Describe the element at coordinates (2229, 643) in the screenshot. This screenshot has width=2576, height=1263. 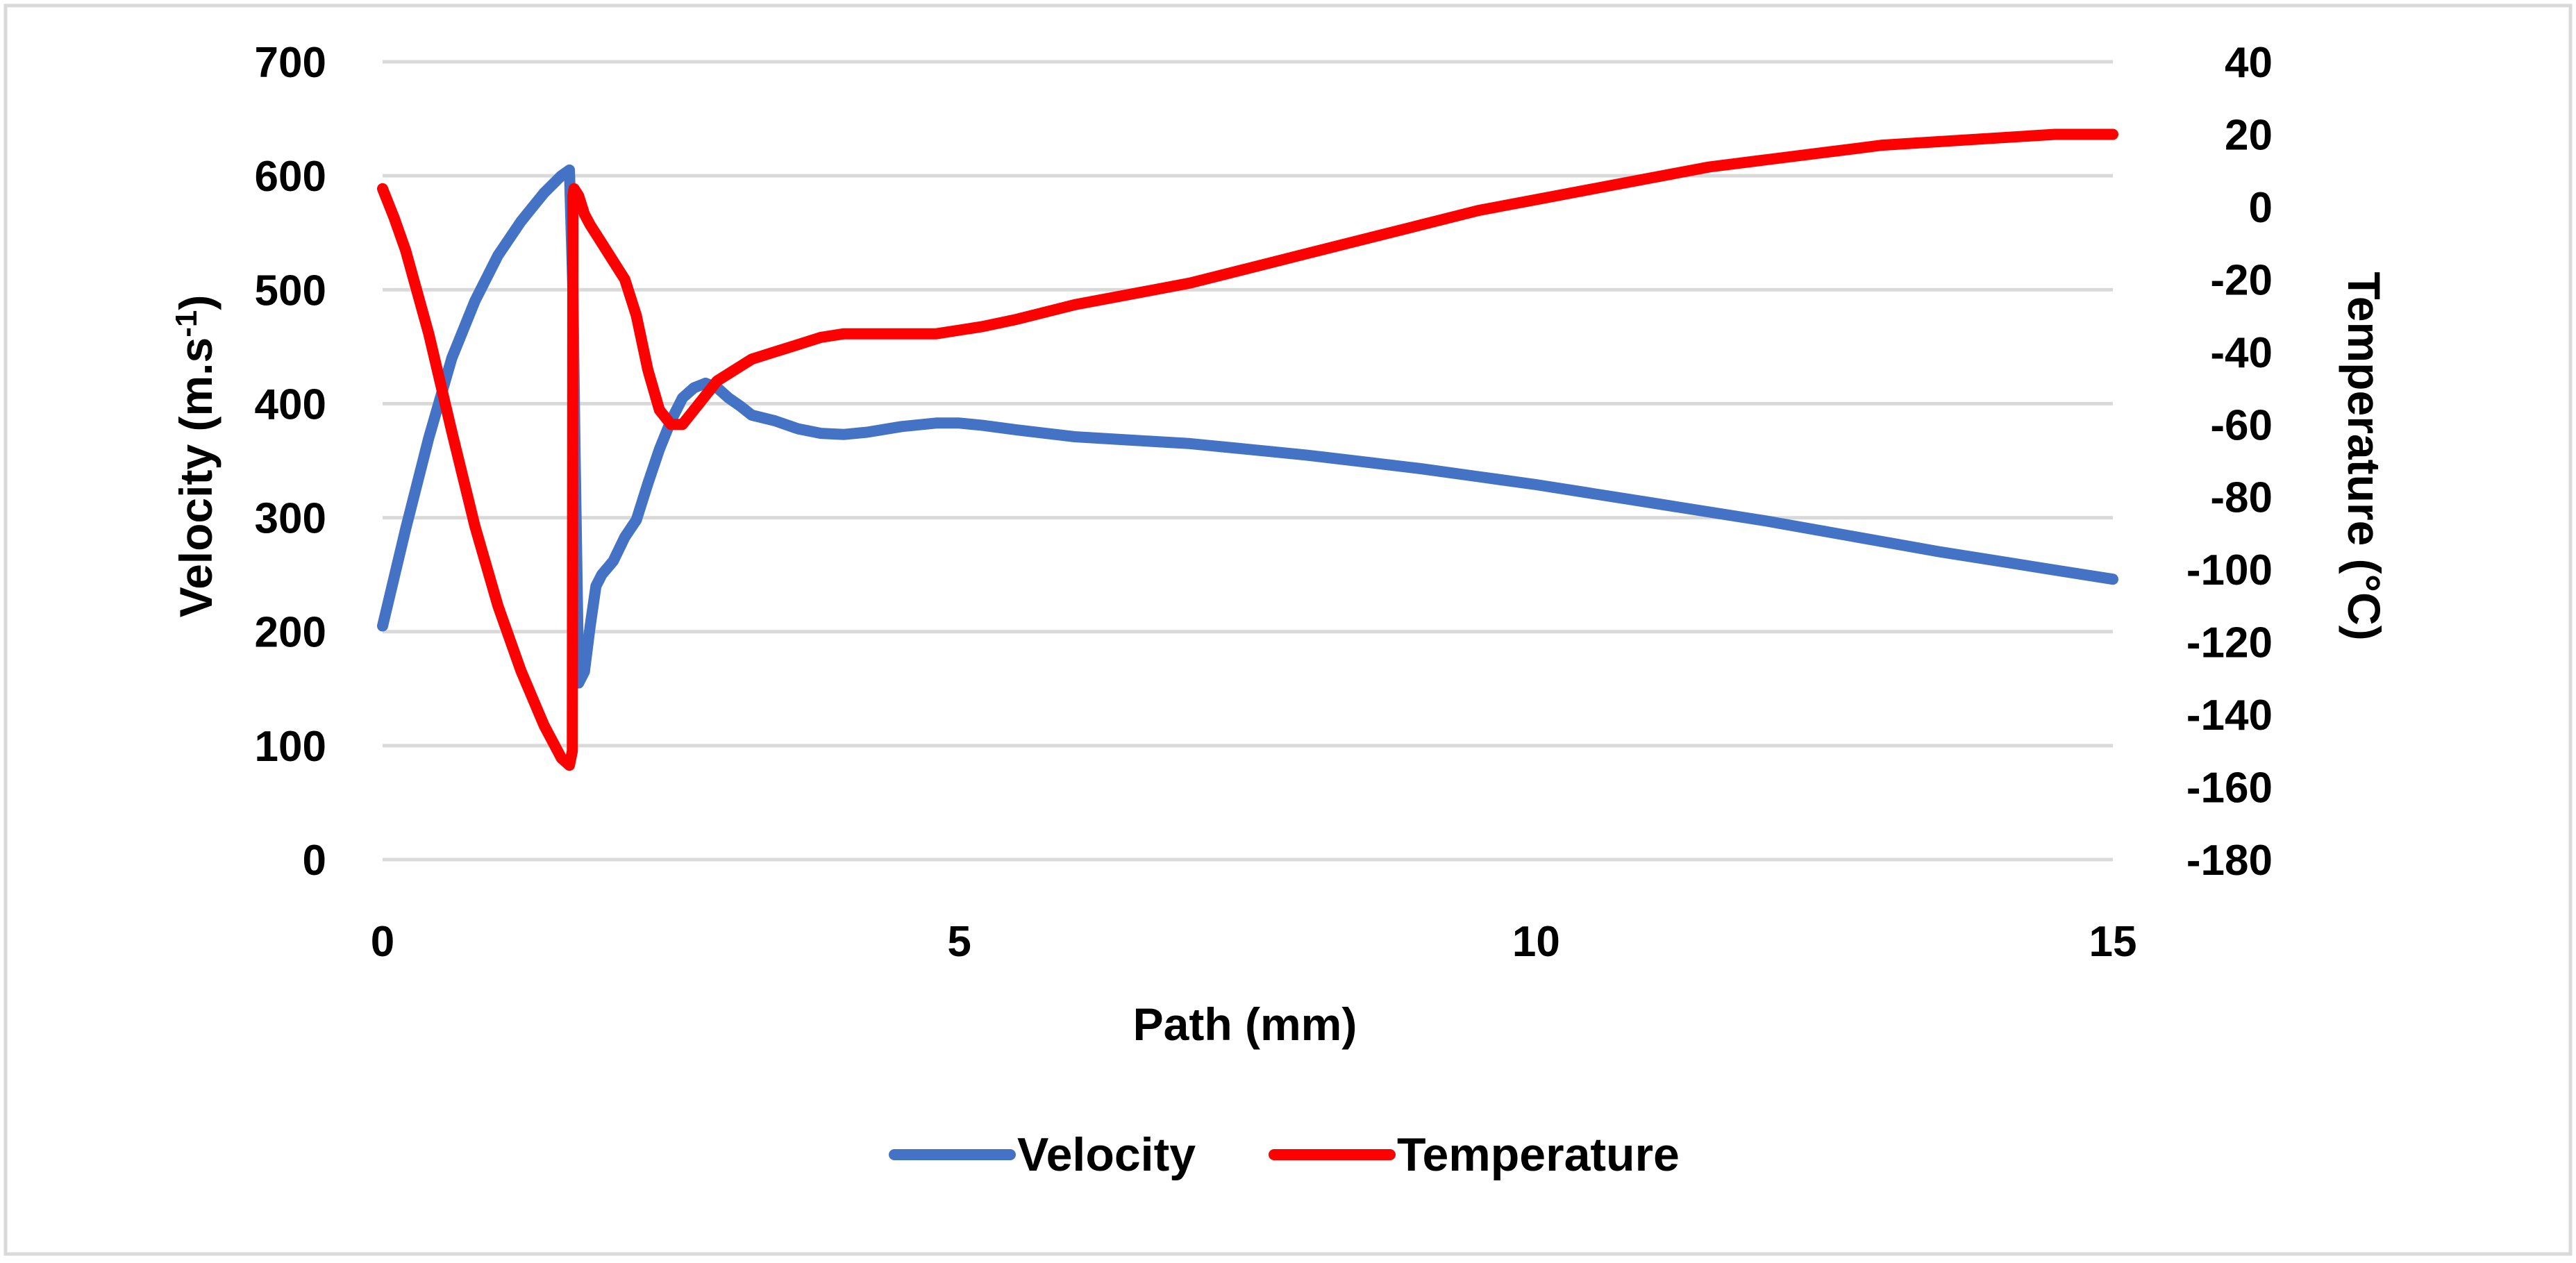
I see `y-right-tick-label: -120` at that location.